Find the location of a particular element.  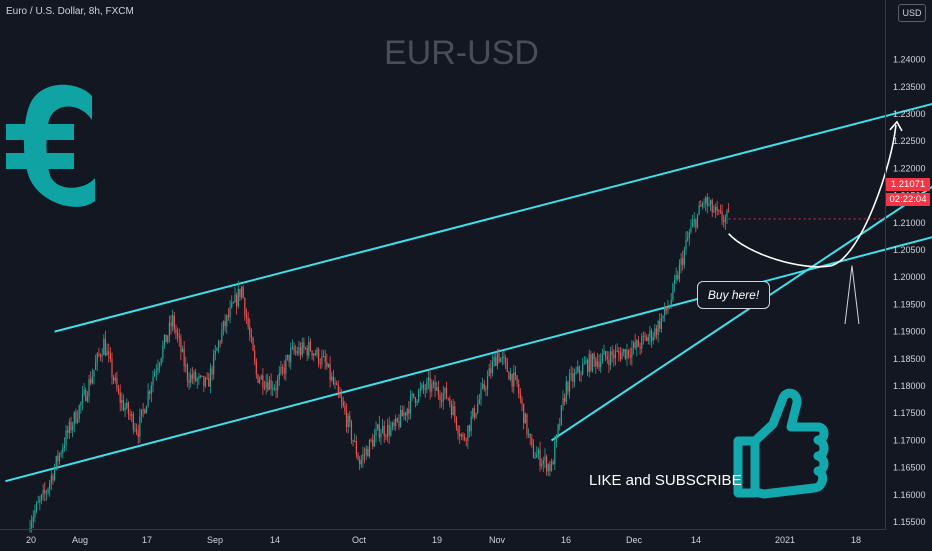

price-axis is located at coordinates (908, 265).